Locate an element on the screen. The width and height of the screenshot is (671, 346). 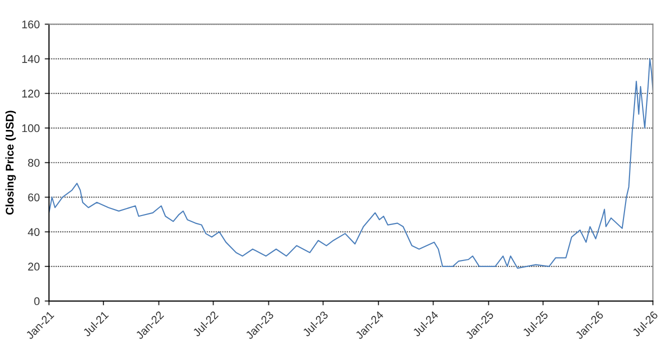
y-tick-label: 80 is located at coordinates (34, 162).